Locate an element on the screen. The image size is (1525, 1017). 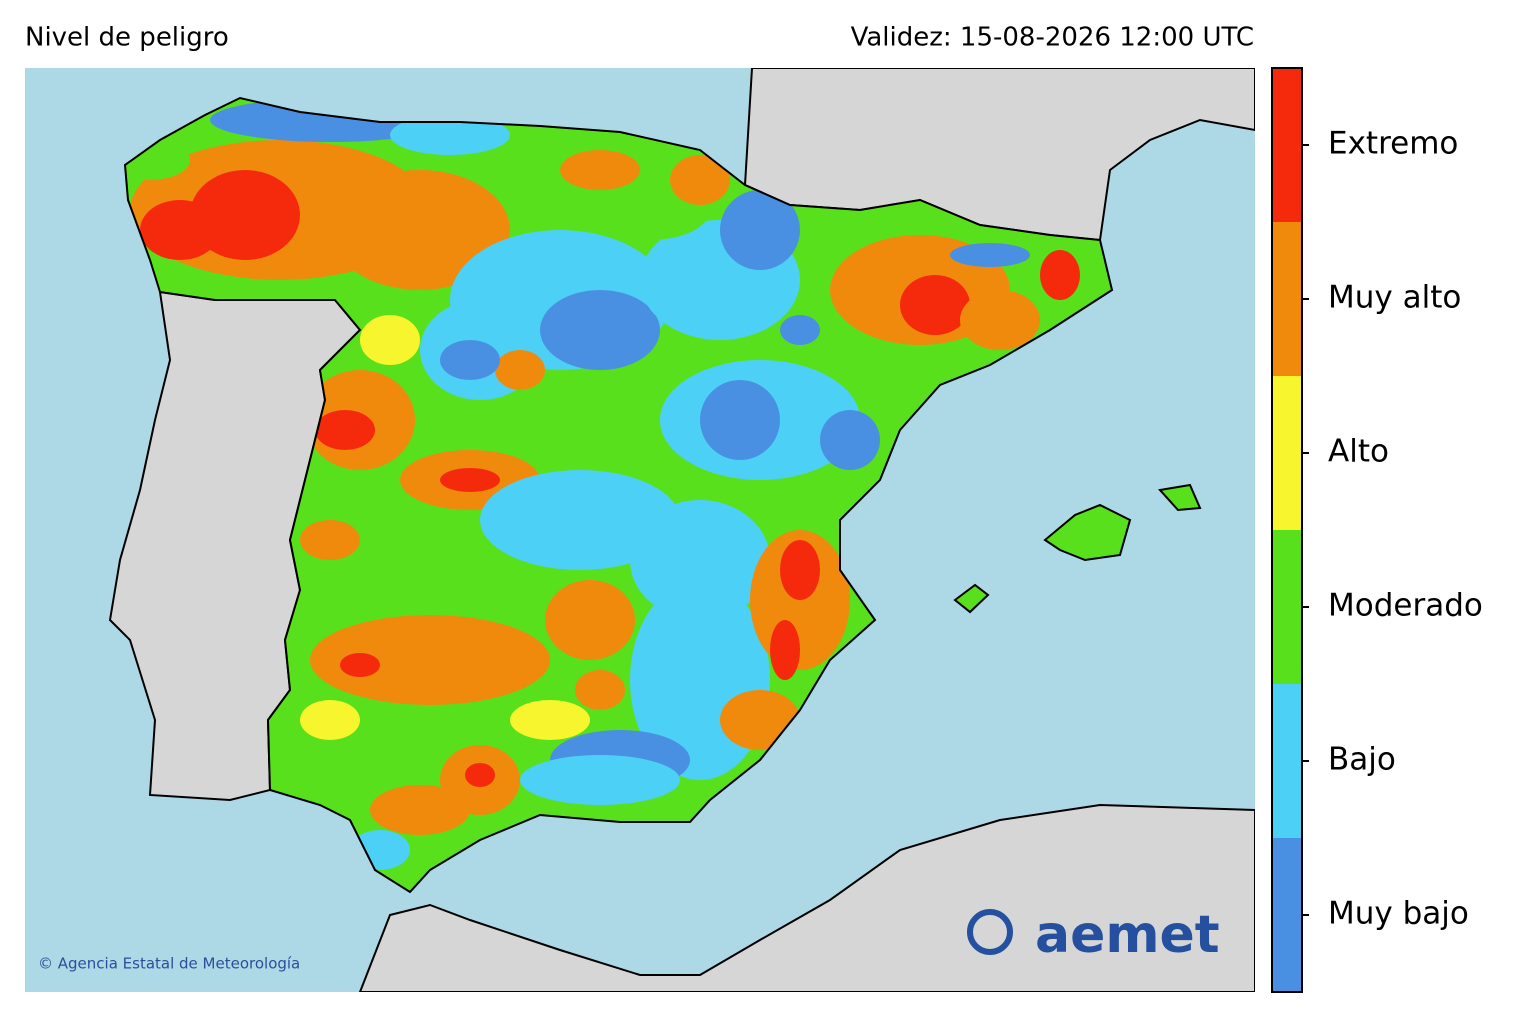
logo-icon is located at coordinates (990, 932).